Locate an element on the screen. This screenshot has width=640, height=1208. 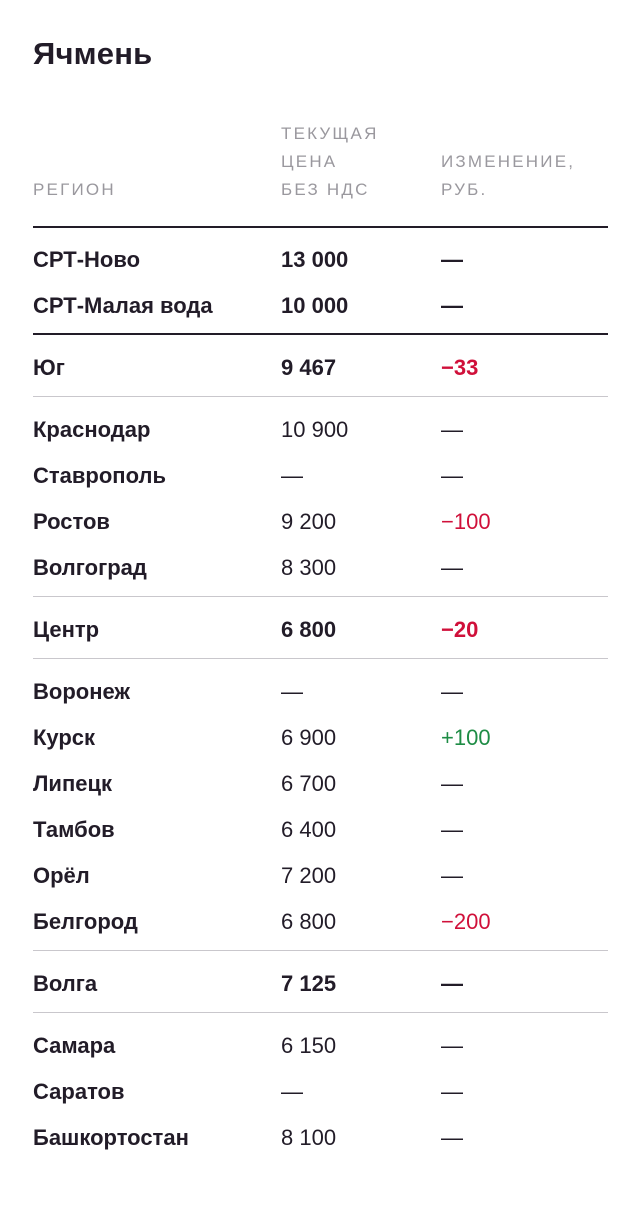
price-value: 6 900 is located at coordinates (309, 737).